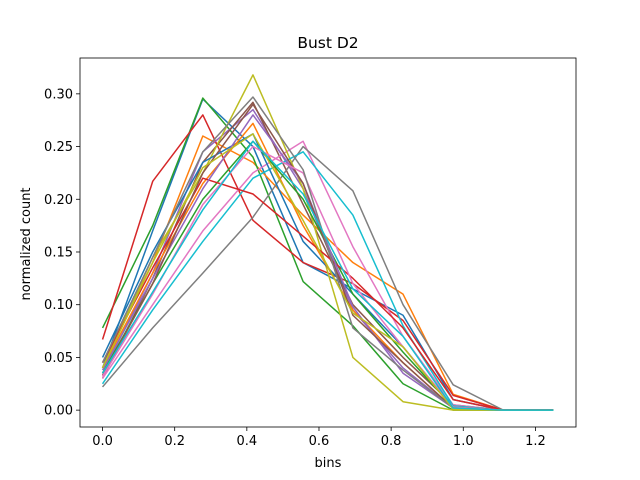 The height and width of the screenshot is (480, 640). What do you see at coordinates (58, 411) in the screenshot?
I see `y-tick-label: 0.00` at bounding box center [58, 411].